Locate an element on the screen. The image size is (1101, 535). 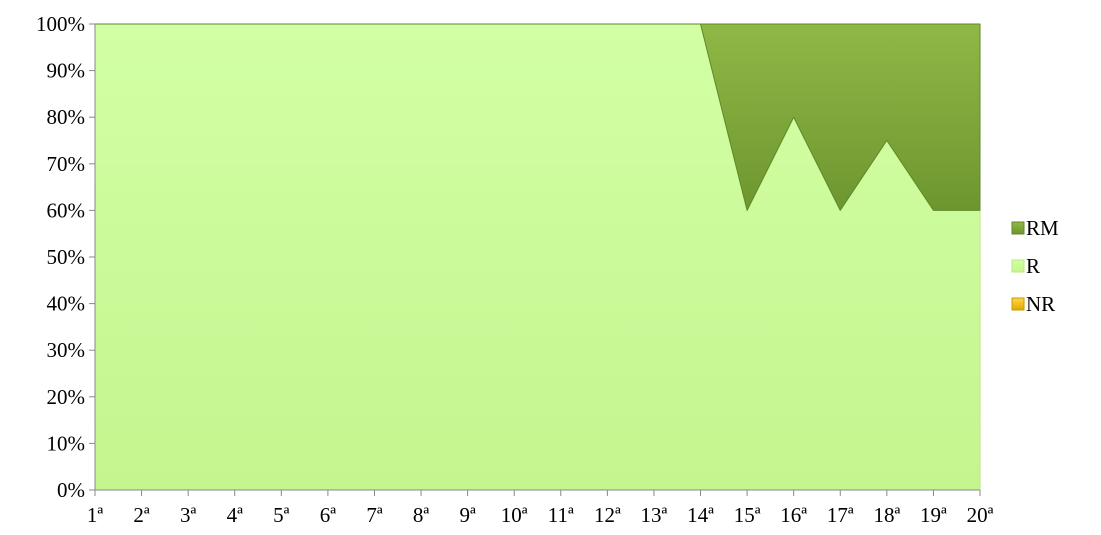
x-tick-label: 5ª is located at coordinates (281, 515).